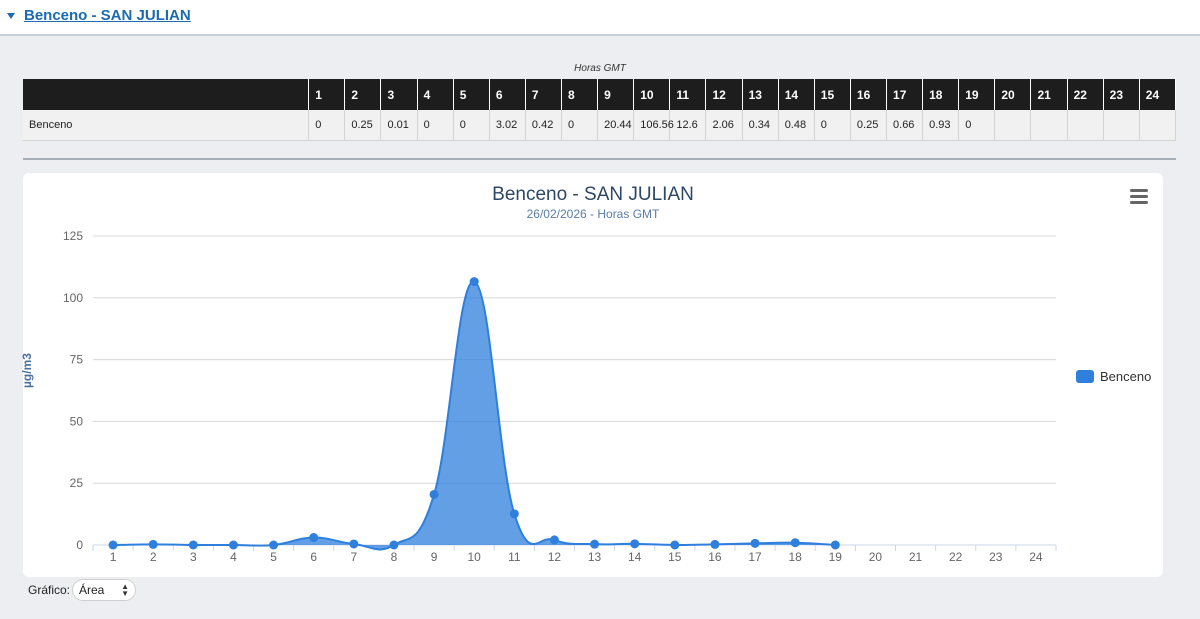 The width and height of the screenshot is (1200, 619). What do you see at coordinates (760, 94) in the screenshot?
I see `header-cell-hour: 13` at bounding box center [760, 94].